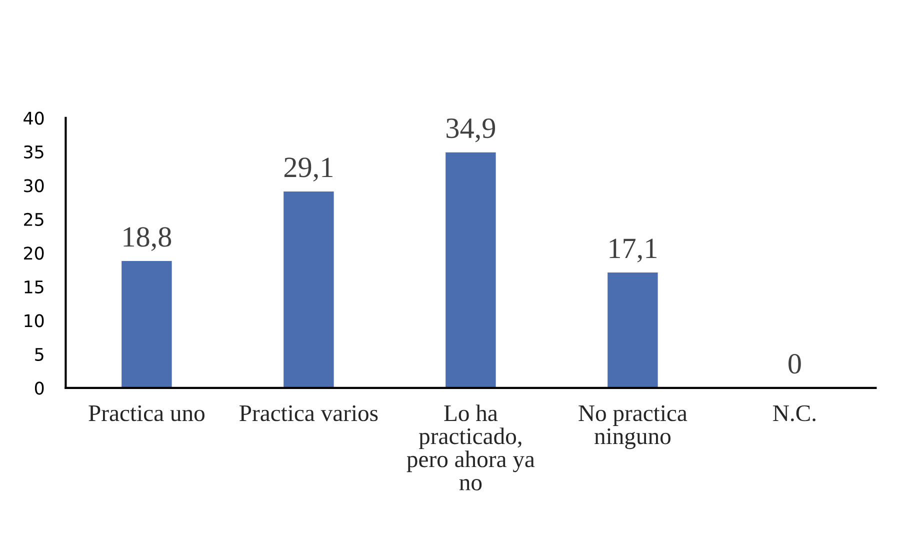 The width and height of the screenshot is (900, 541). What do you see at coordinates (633, 427) in the screenshot?
I see `x-tick-label: No practica ninguno` at bounding box center [633, 427].